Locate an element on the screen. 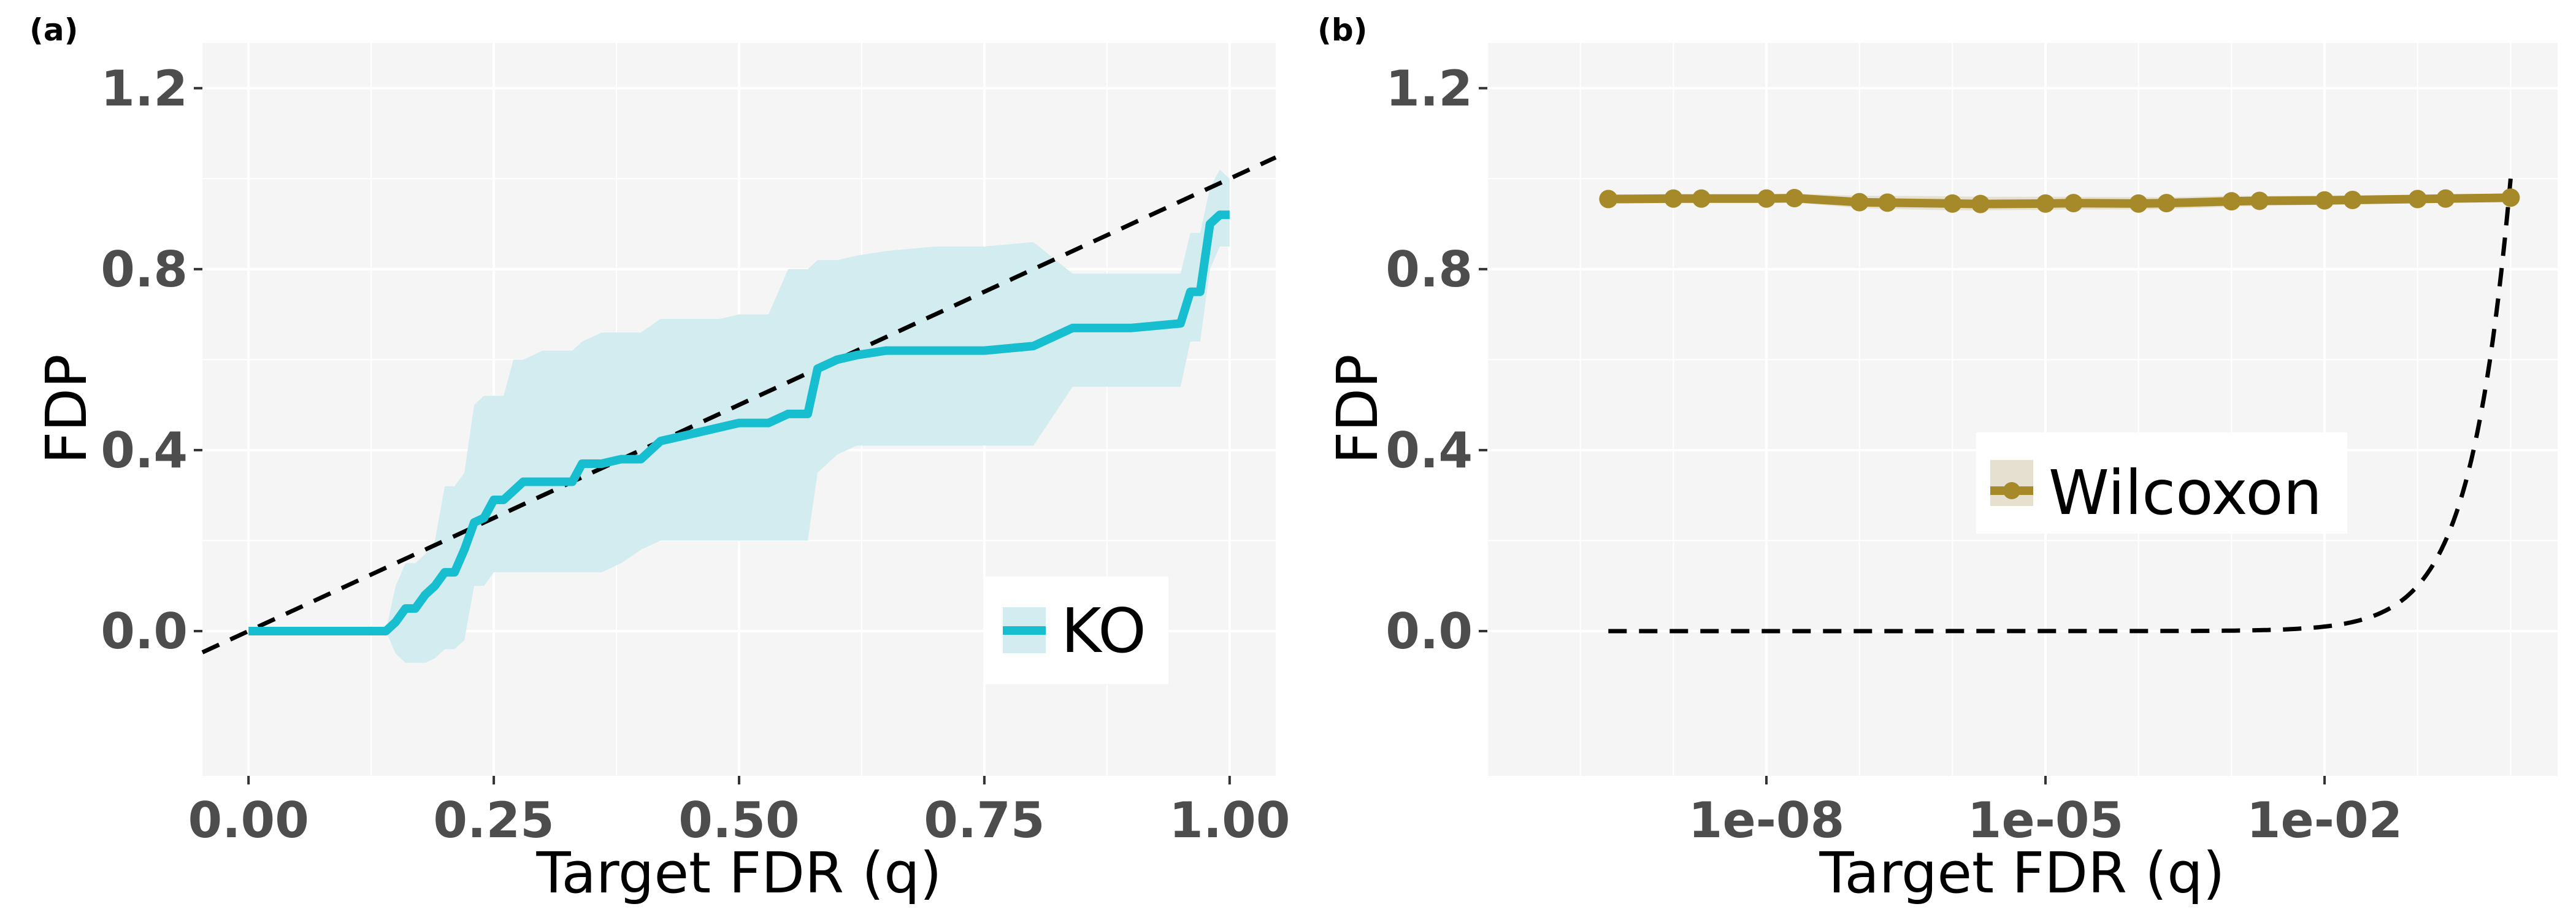  b-y-tick-label: 0.0 is located at coordinates (1429, 631).